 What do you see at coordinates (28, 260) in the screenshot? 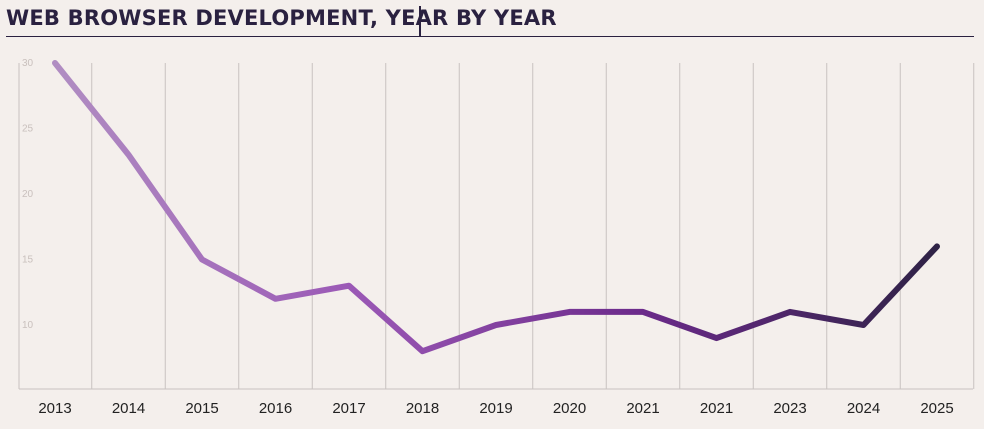
I see `y-tick-label: 15` at bounding box center [28, 260].